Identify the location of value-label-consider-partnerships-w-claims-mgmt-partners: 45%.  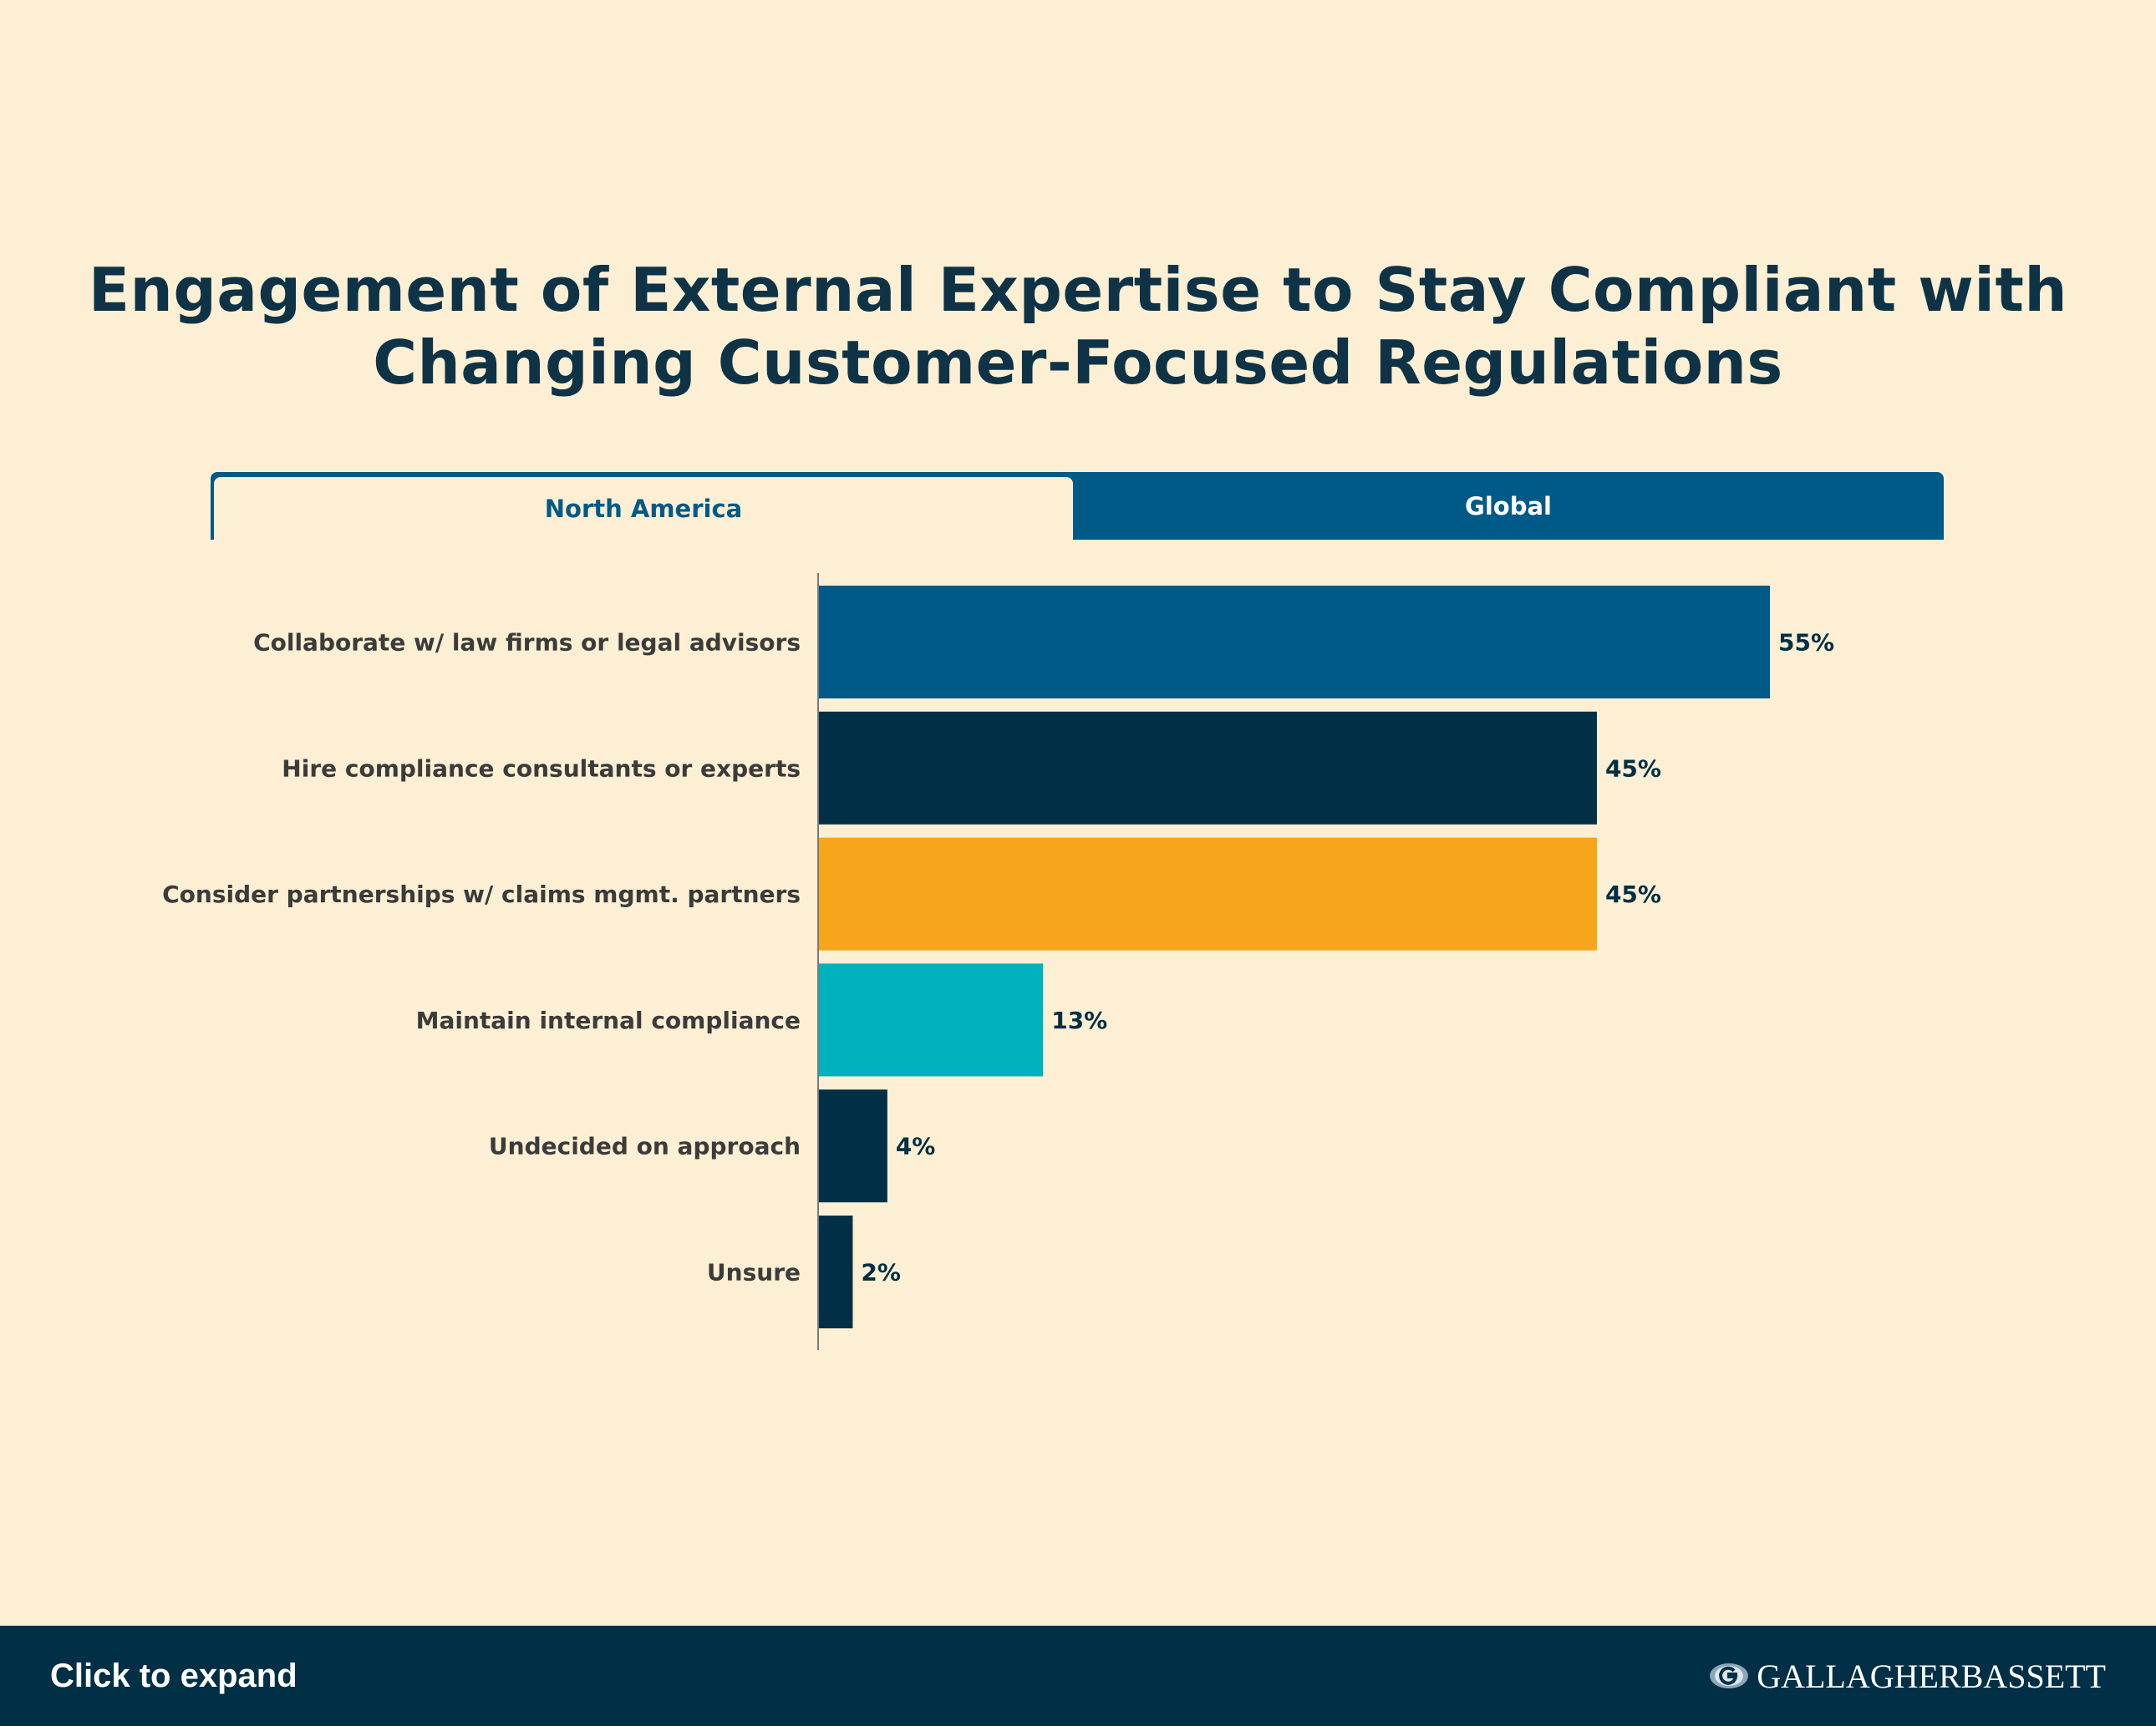
(1633, 894).